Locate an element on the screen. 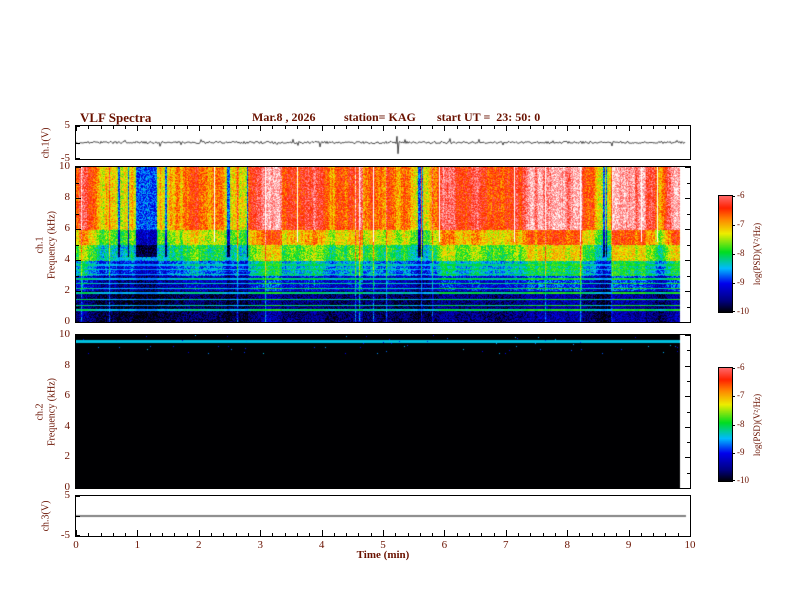 Image resolution: width=792 pixels, height=612 pixels. y-tick-label: 10 is located at coordinates (64, 334).